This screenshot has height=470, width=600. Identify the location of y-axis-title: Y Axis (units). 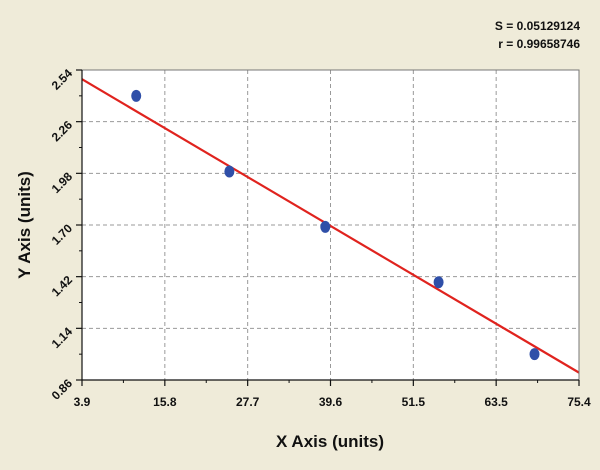
(24, 225).